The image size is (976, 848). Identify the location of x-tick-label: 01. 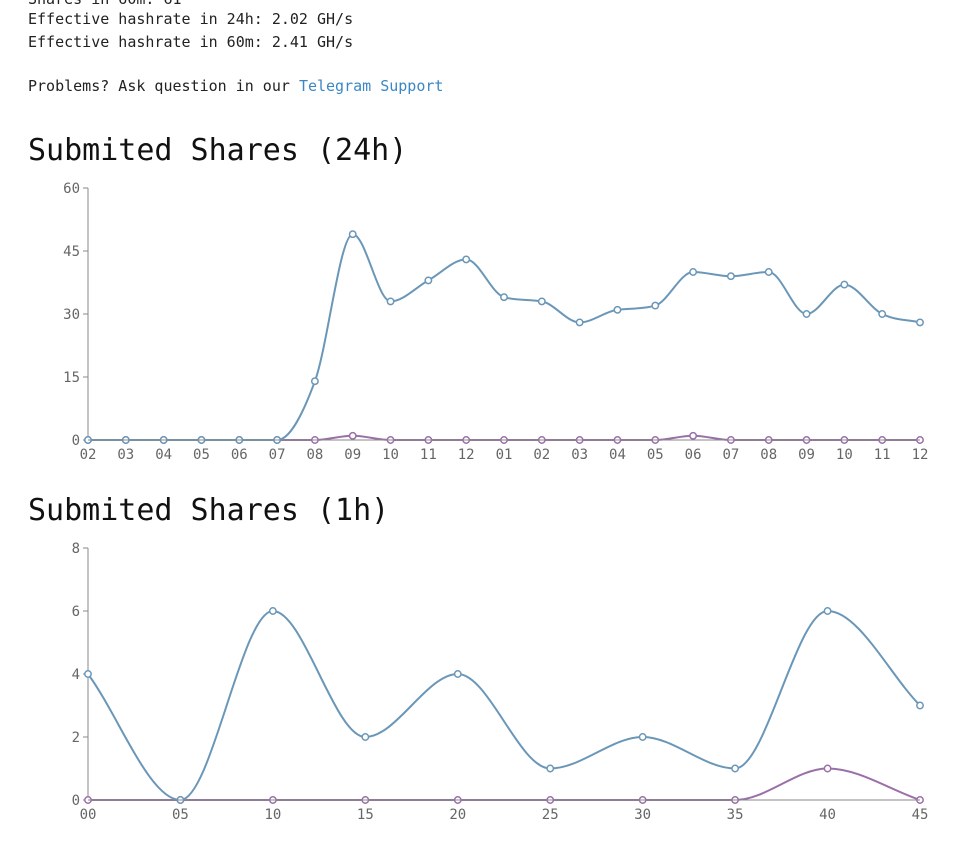
(504, 455).